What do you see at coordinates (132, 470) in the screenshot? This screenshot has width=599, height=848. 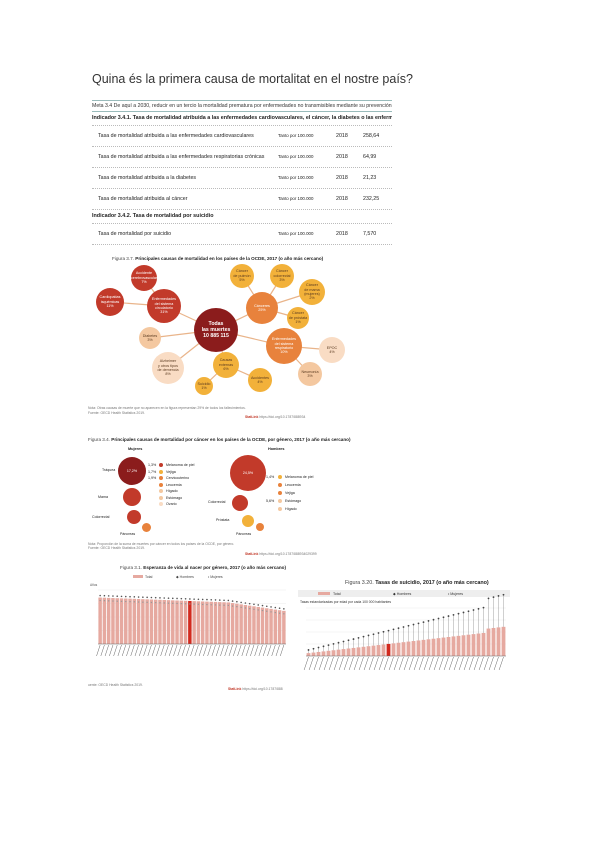 I see `bubble-value: 17,2%` at bounding box center [132, 470].